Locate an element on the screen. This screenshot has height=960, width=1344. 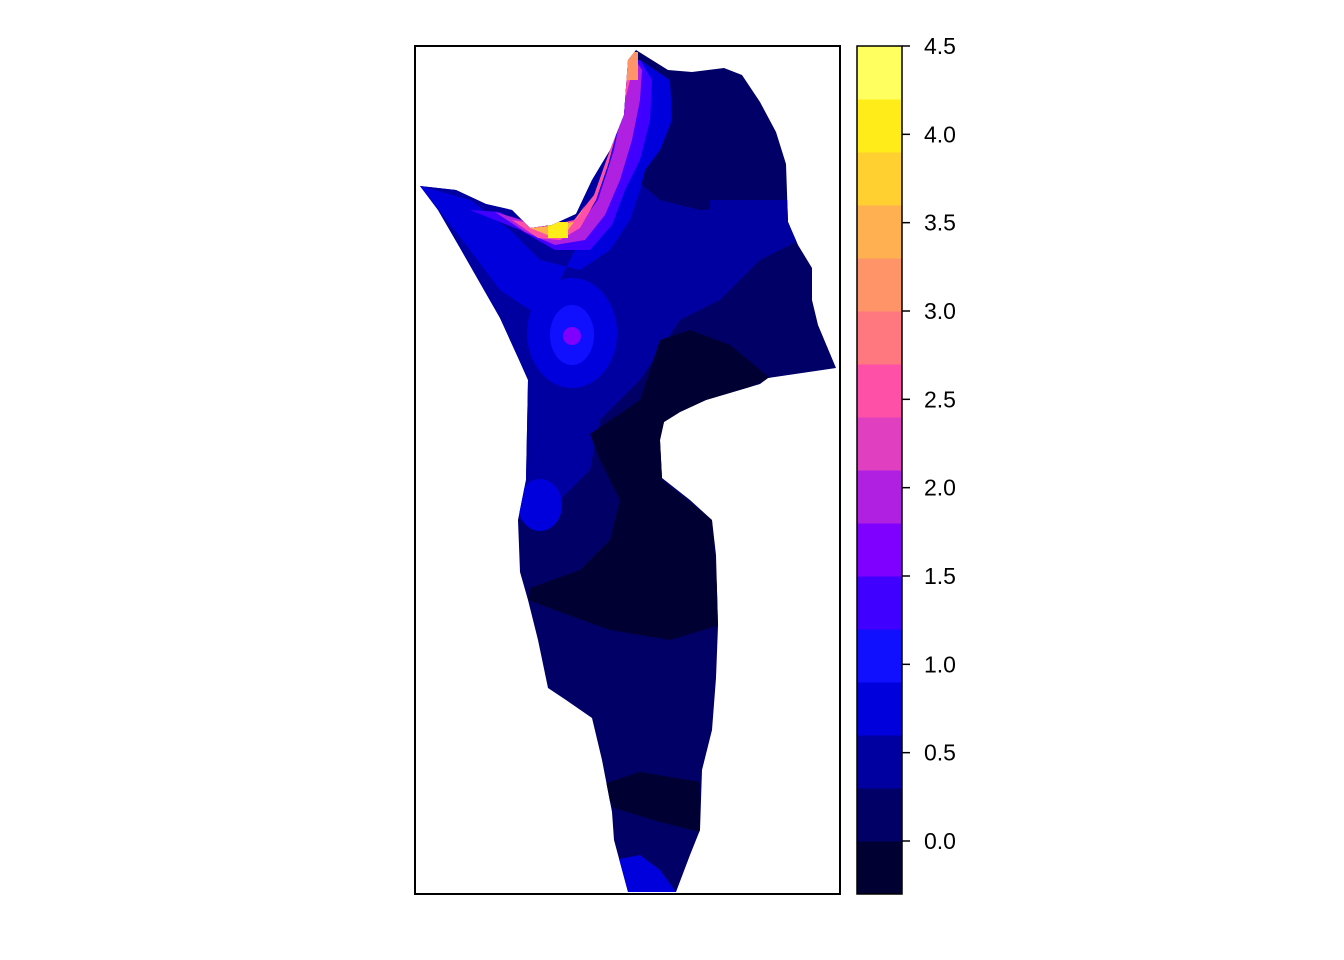
legend-tick-label: 3.0 is located at coordinates (940, 311).